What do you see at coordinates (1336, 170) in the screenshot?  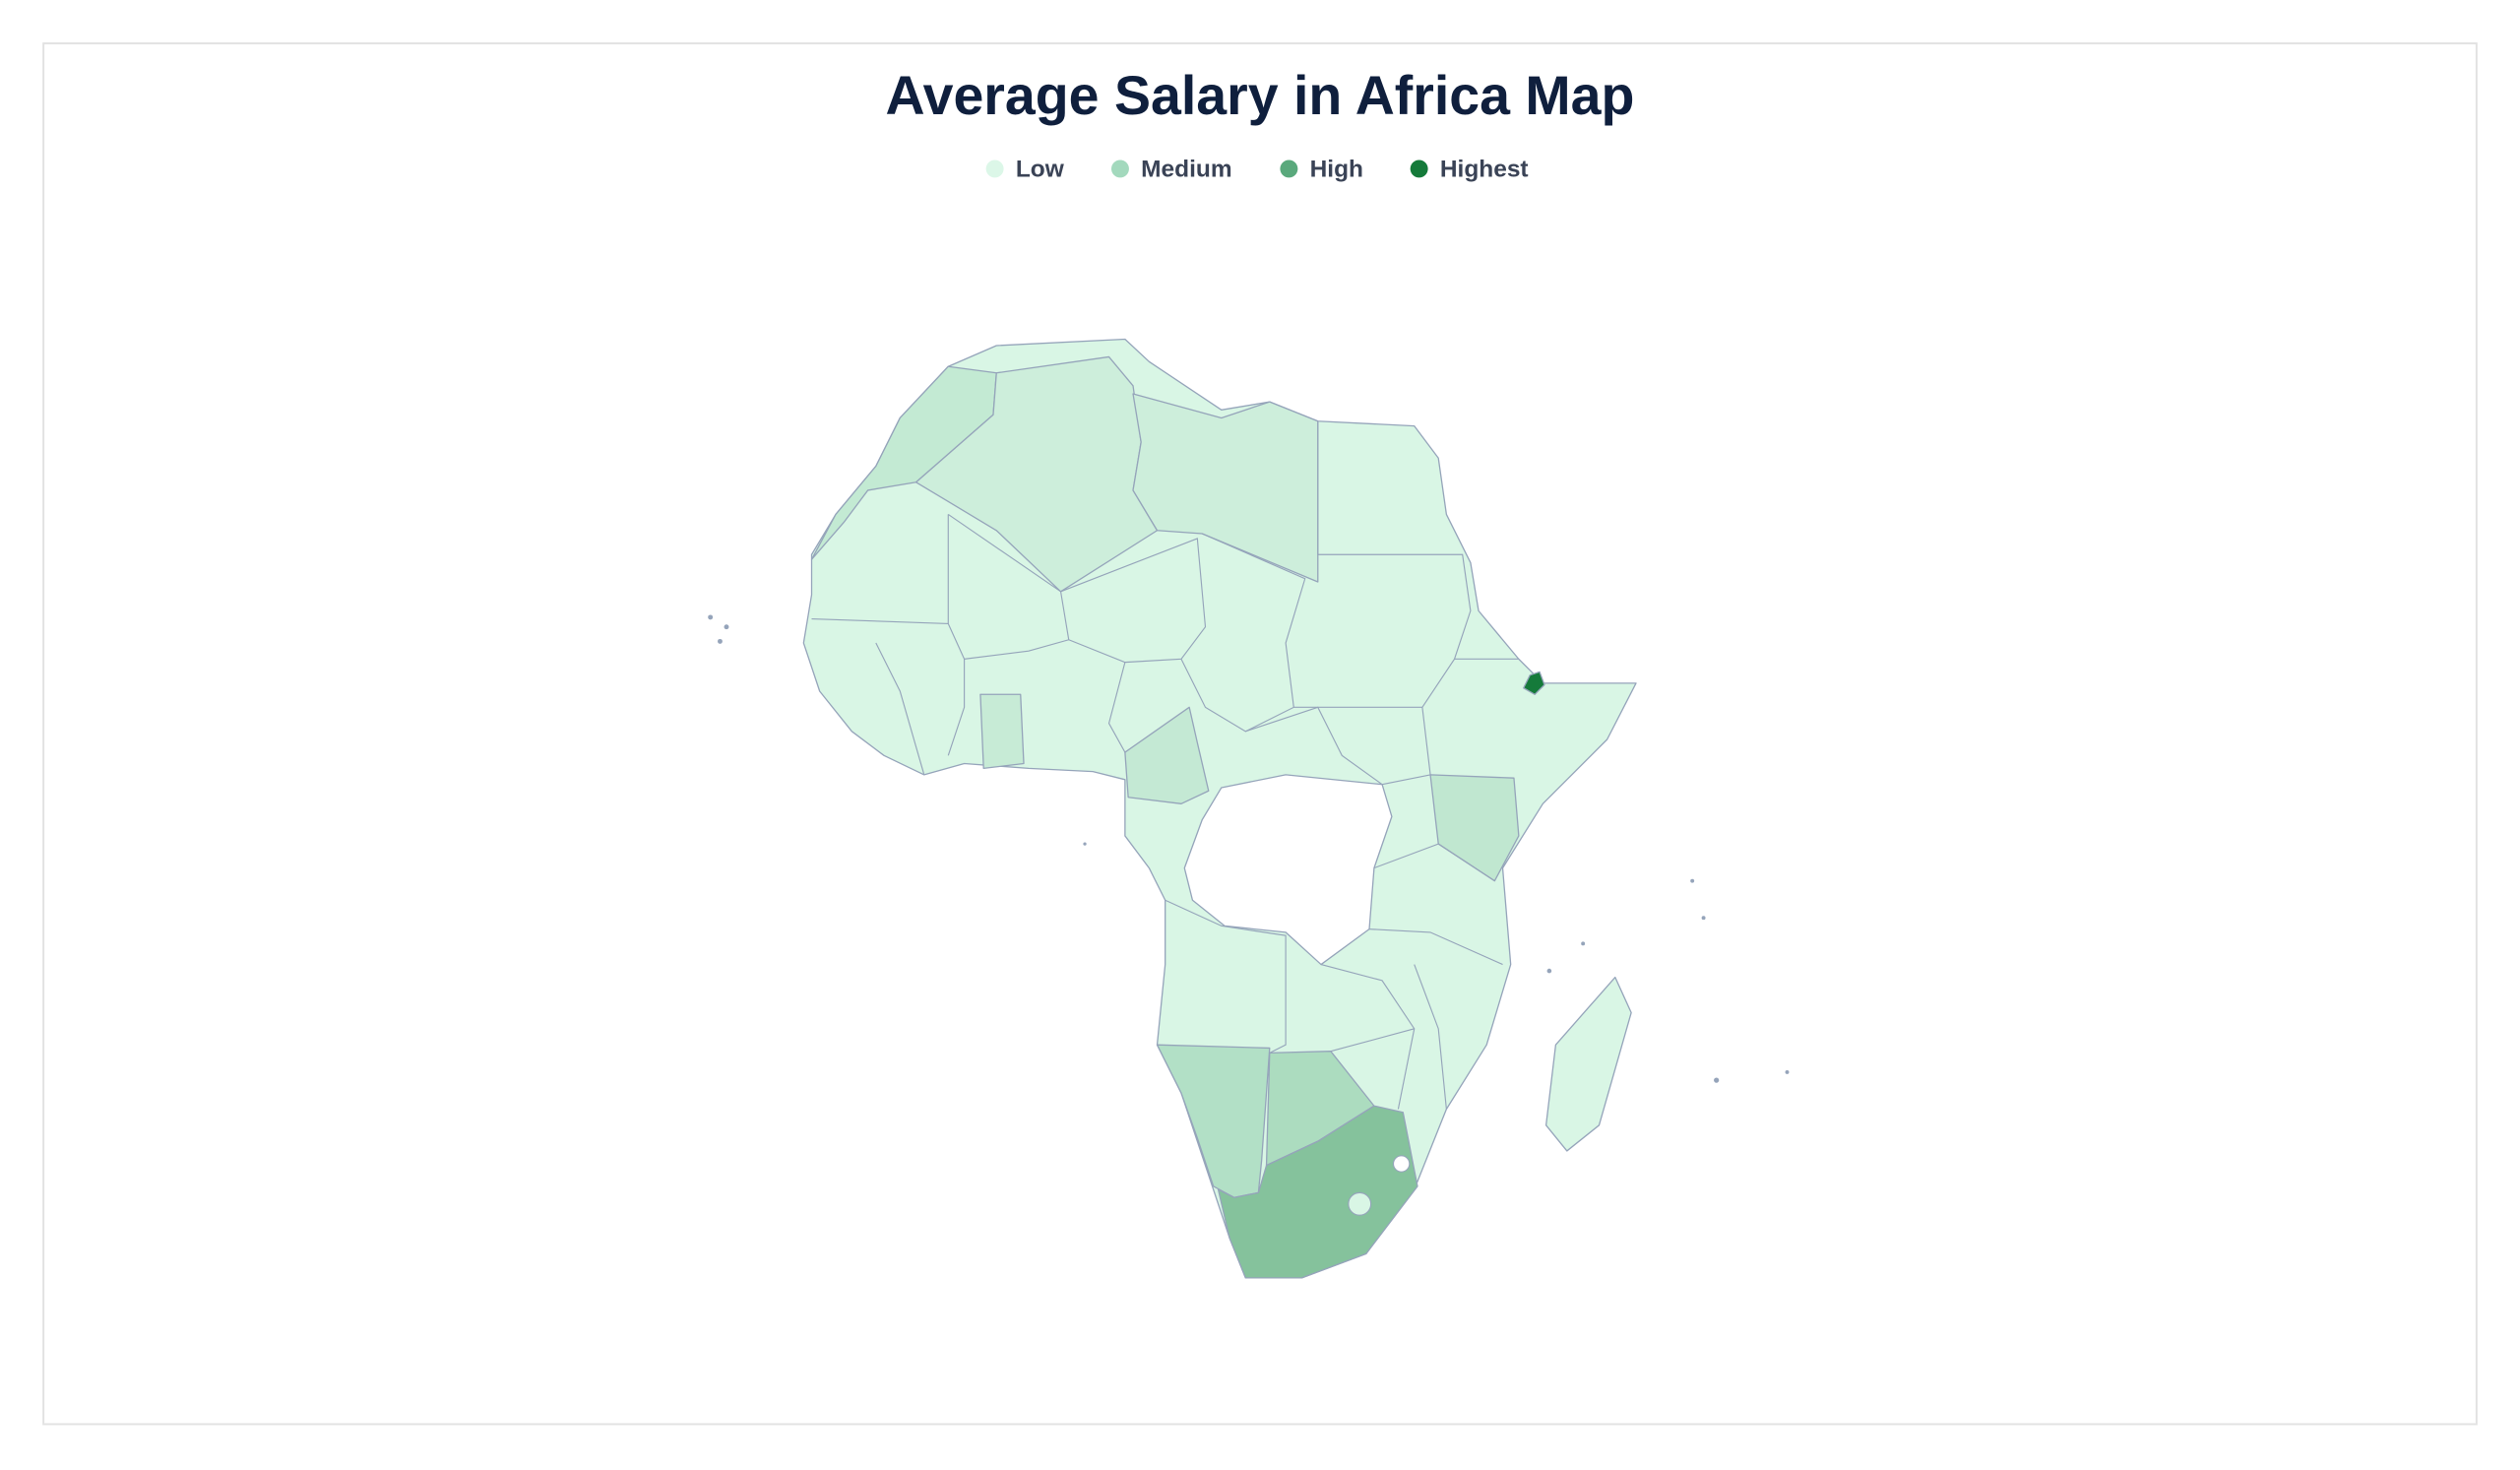 I see `legend-label: High` at bounding box center [1336, 170].